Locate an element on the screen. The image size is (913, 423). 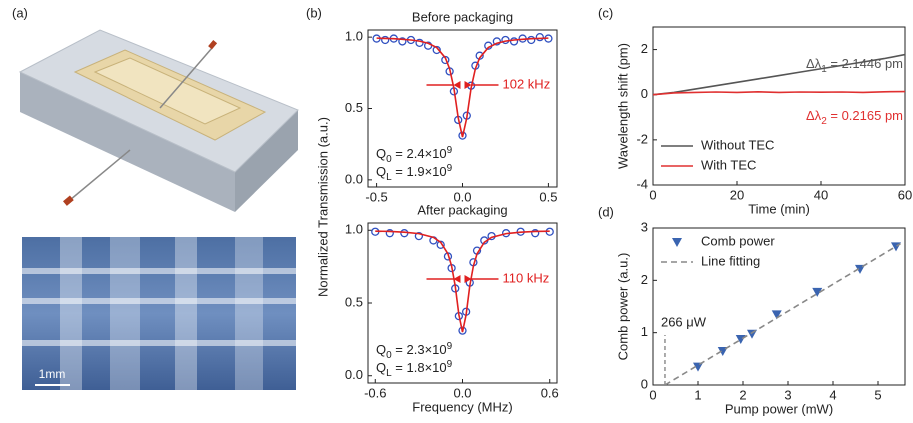
x-tick-label: 40 is located at coordinates (821, 194).